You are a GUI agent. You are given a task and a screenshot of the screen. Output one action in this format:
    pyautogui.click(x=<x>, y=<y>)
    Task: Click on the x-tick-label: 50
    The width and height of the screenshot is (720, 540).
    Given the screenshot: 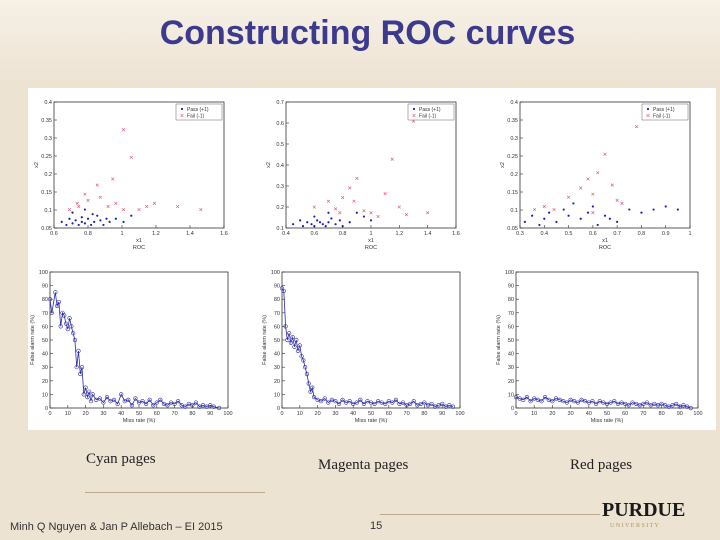 What is the action you would take?
    pyautogui.click(x=139, y=414)
    